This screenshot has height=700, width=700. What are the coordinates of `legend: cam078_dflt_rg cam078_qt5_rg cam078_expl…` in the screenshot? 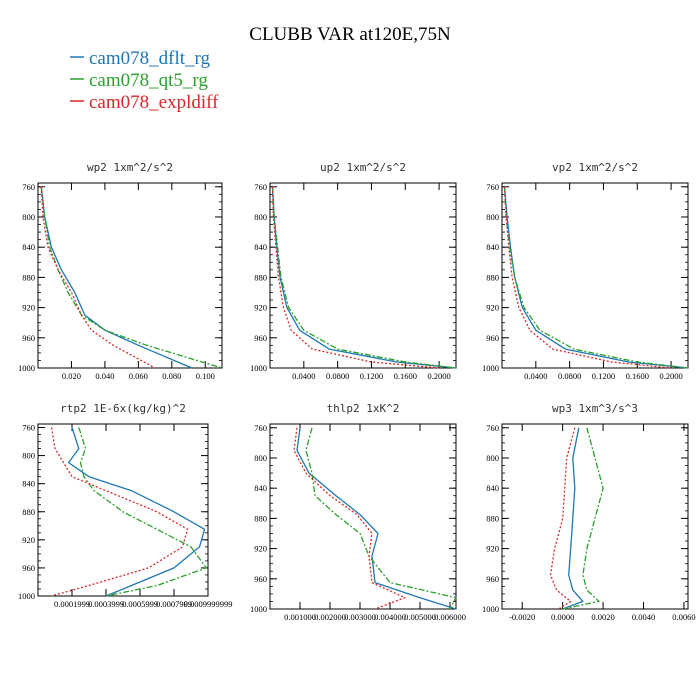 It's located at (144, 80).